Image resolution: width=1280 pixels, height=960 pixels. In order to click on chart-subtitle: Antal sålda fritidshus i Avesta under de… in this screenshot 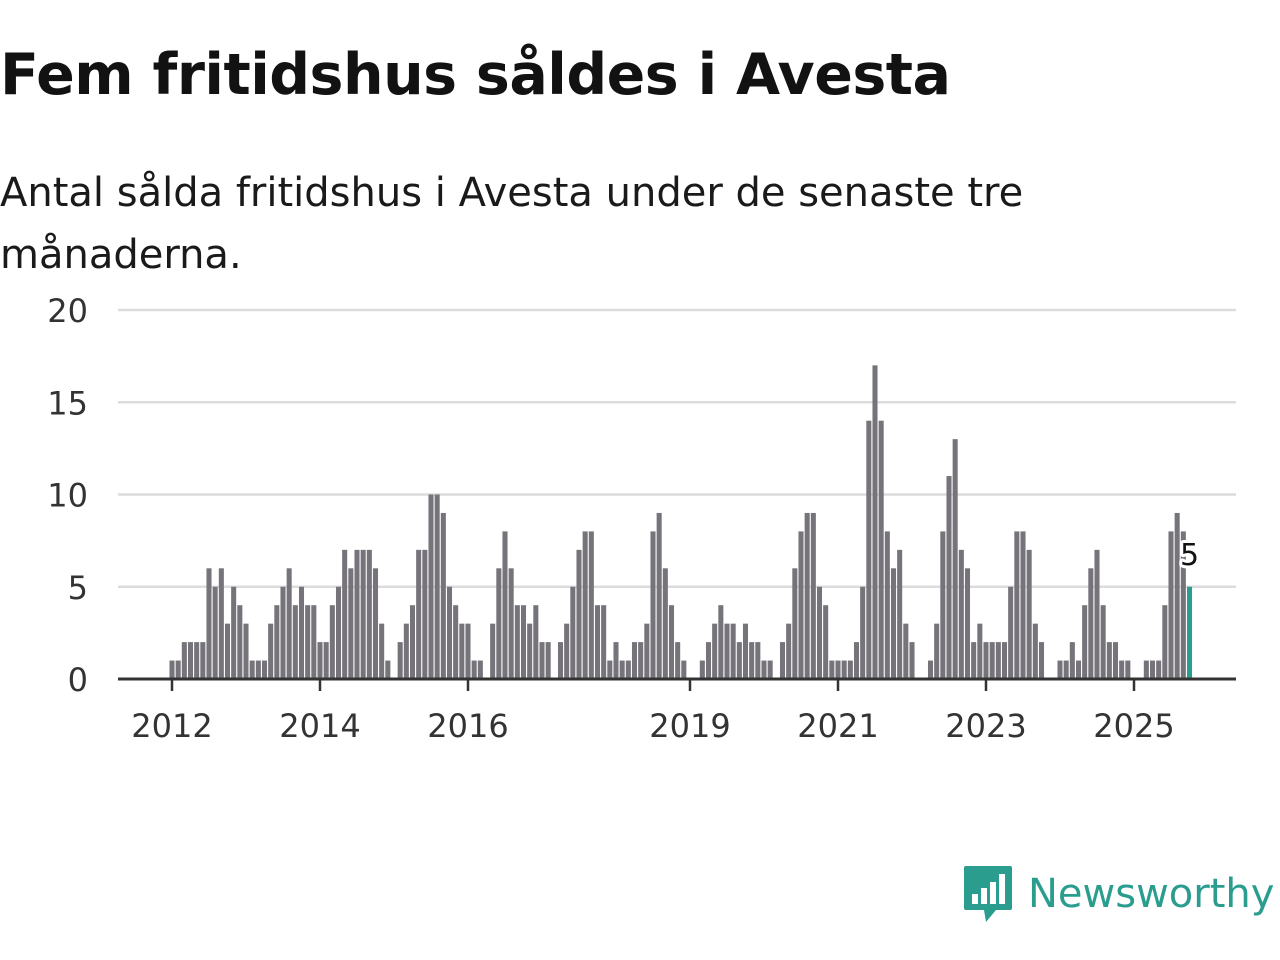, I will do `click(512, 224)`.